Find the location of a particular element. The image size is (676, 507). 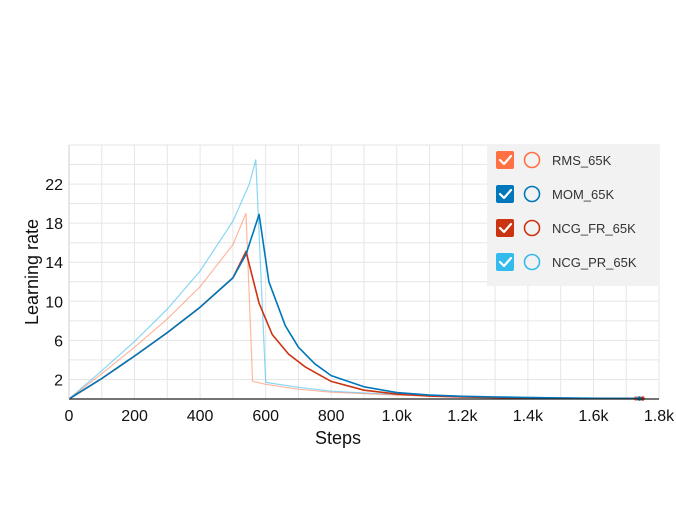

legend-item: NCG_FR_65K is located at coordinates (566, 228).